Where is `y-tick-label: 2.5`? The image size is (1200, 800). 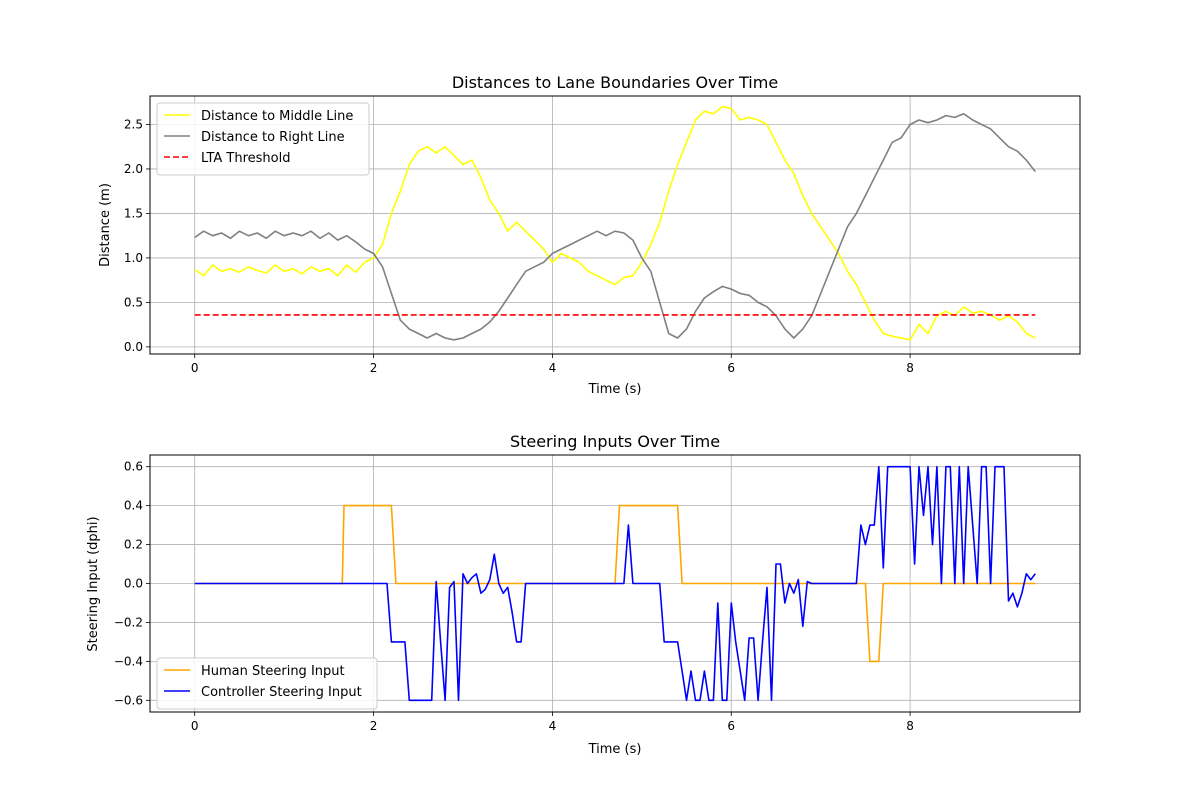 y-tick-label: 2.5 is located at coordinates (133, 124).